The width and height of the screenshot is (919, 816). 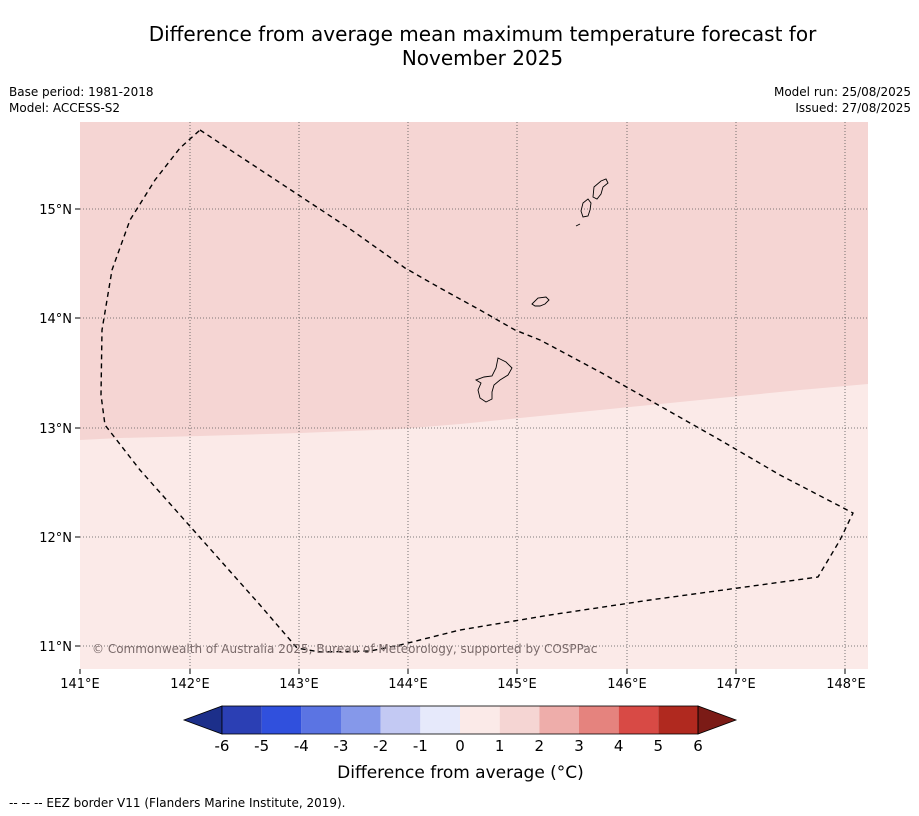 I want to click on lon-tick: 143°E, so click(x=299, y=684).